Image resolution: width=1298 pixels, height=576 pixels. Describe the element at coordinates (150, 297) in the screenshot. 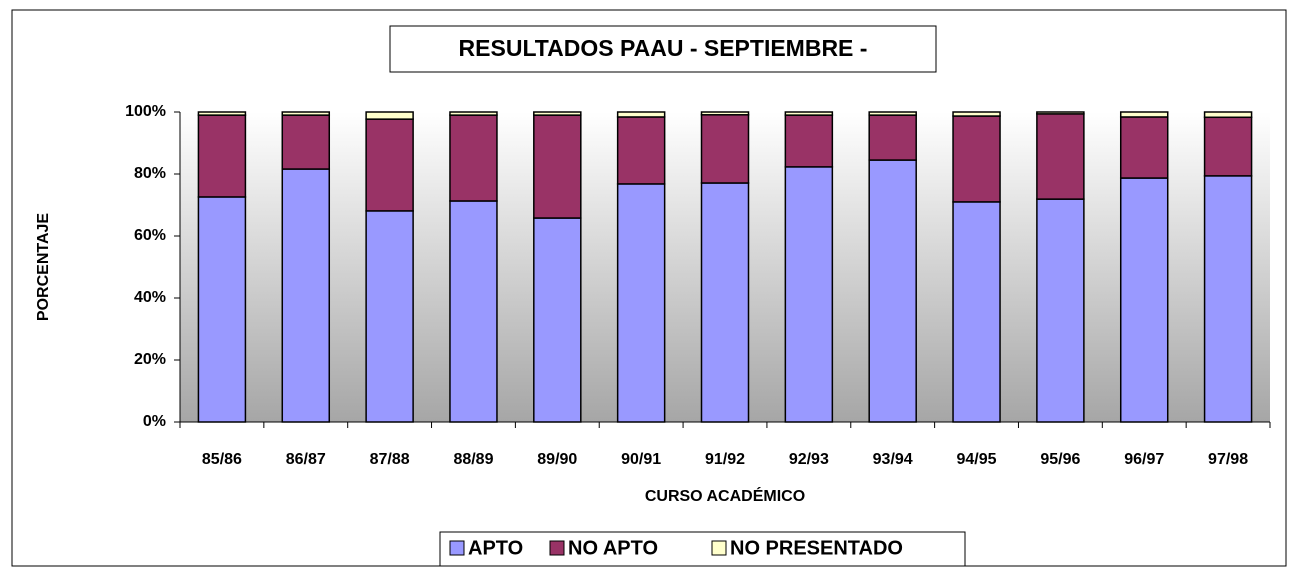

I see `y-tick-label: 40%` at that location.